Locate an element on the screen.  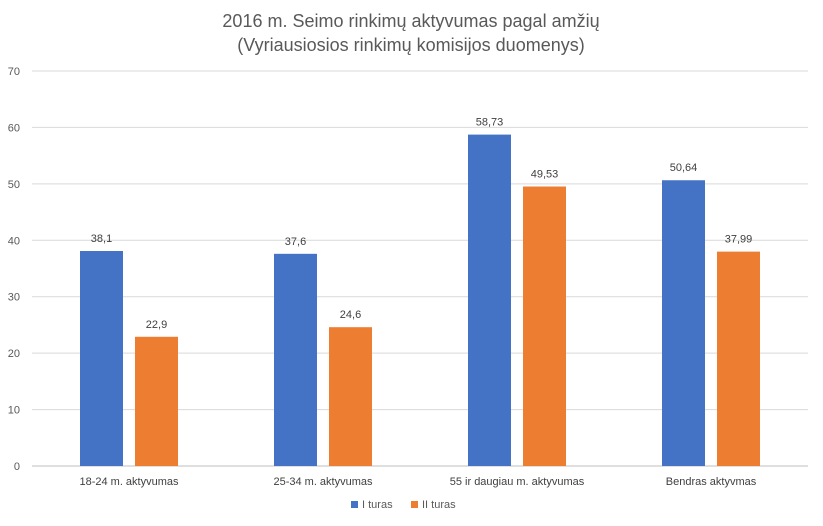
data-label: 22,9 is located at coordinates (156, 325).